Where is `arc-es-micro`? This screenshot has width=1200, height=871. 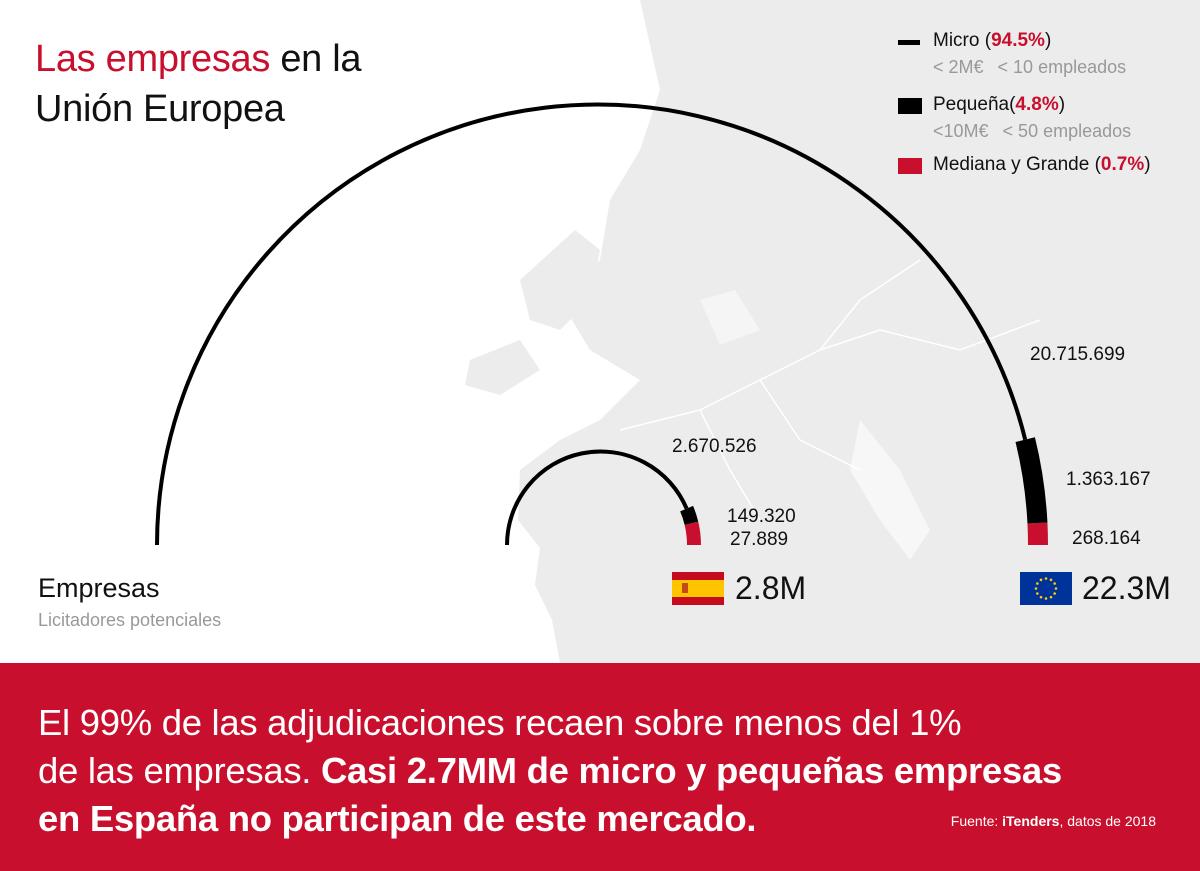 arc-es-micro is located at coordinates (597, 497).